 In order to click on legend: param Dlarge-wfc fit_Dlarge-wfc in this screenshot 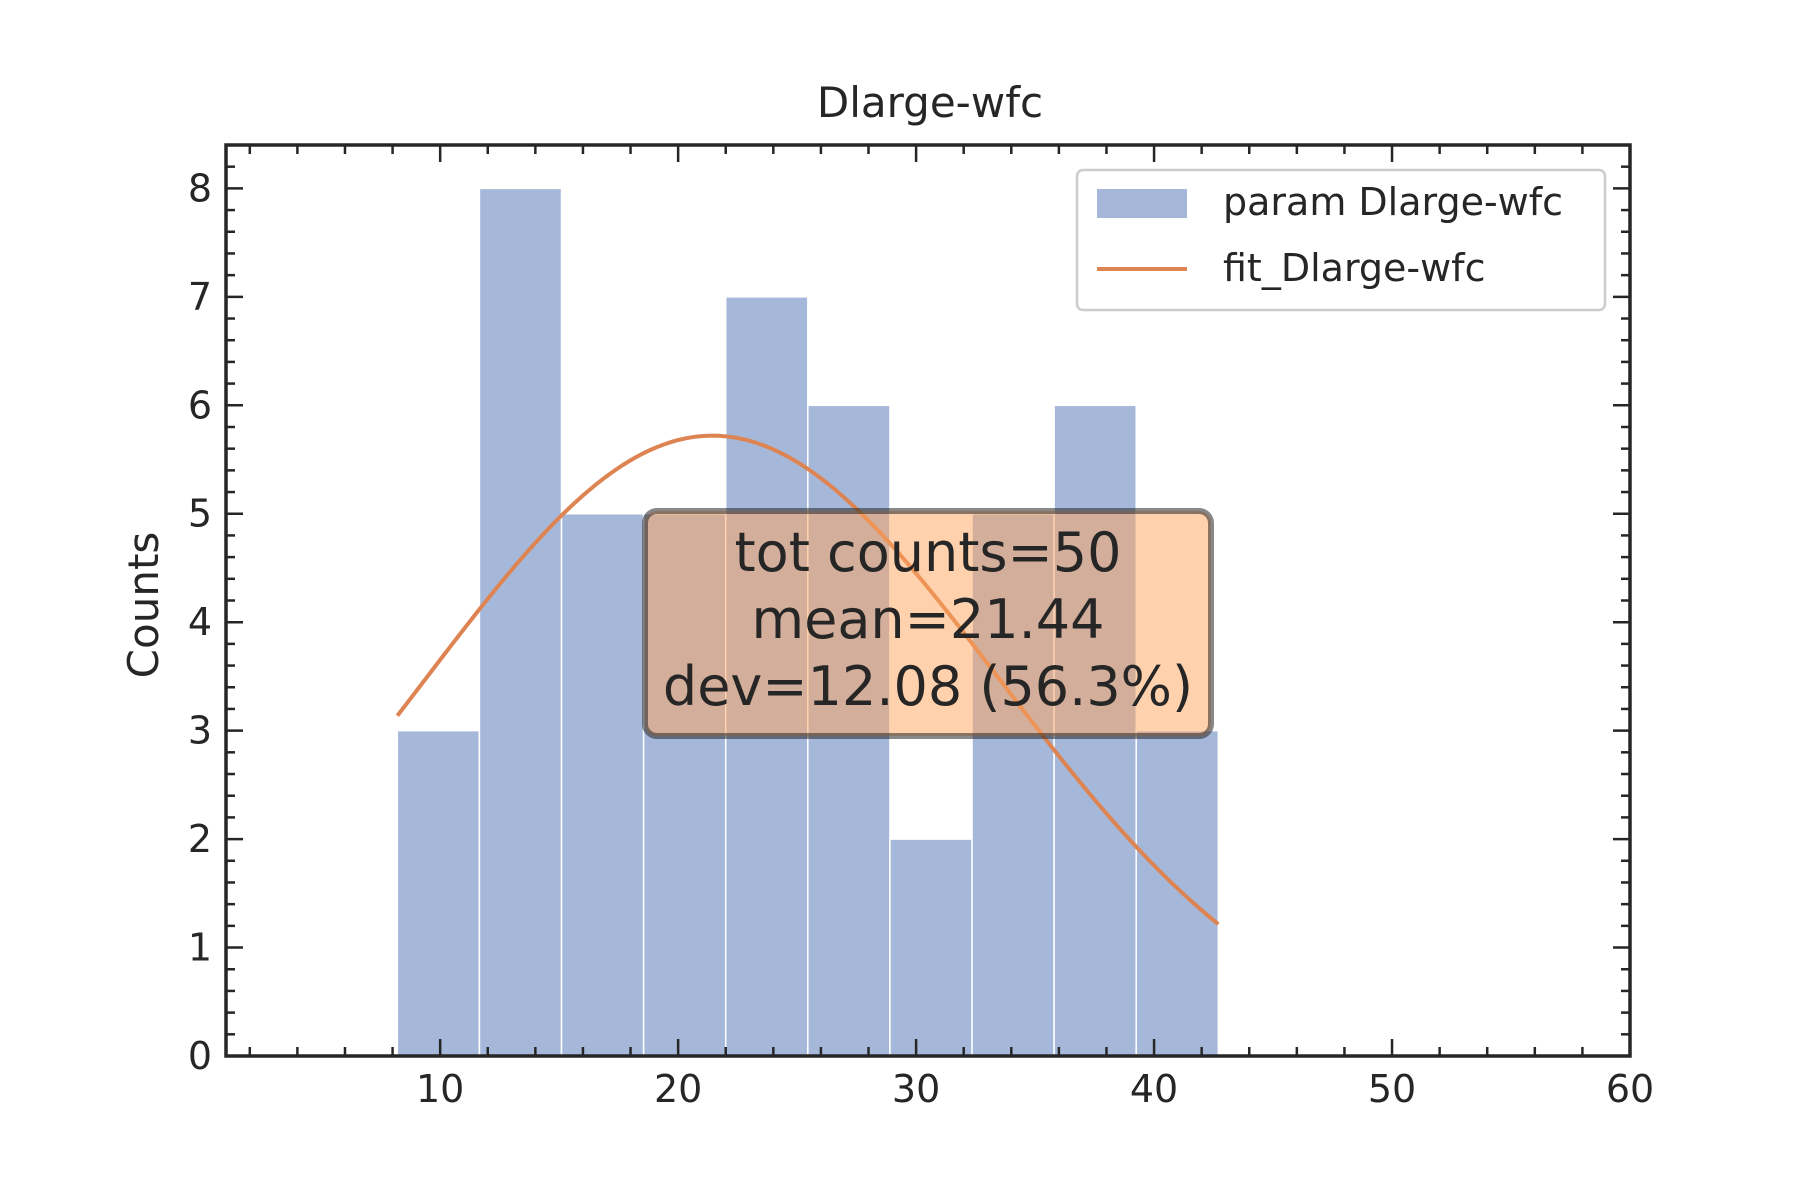, I will do `click(1341, 240)`.